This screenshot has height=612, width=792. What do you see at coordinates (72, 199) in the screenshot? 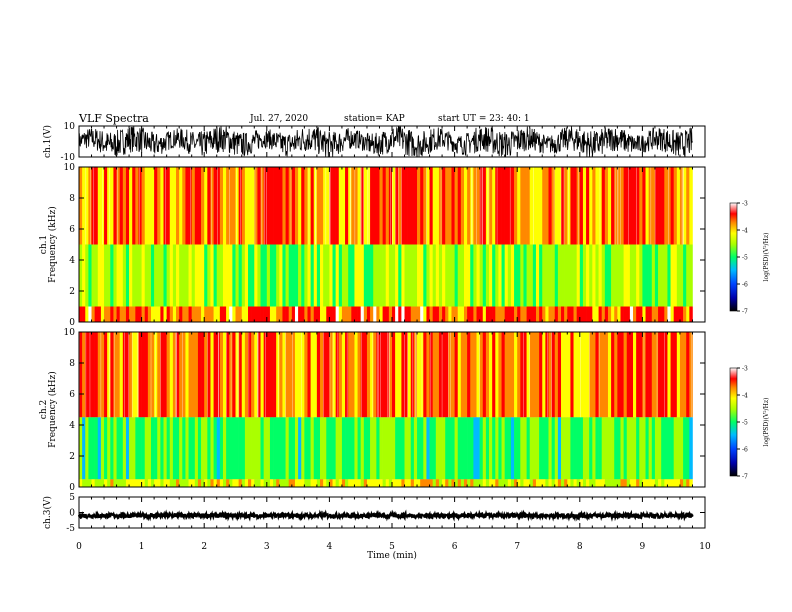
I see `y-tick-label: 8` at bounding box center [72, 199].